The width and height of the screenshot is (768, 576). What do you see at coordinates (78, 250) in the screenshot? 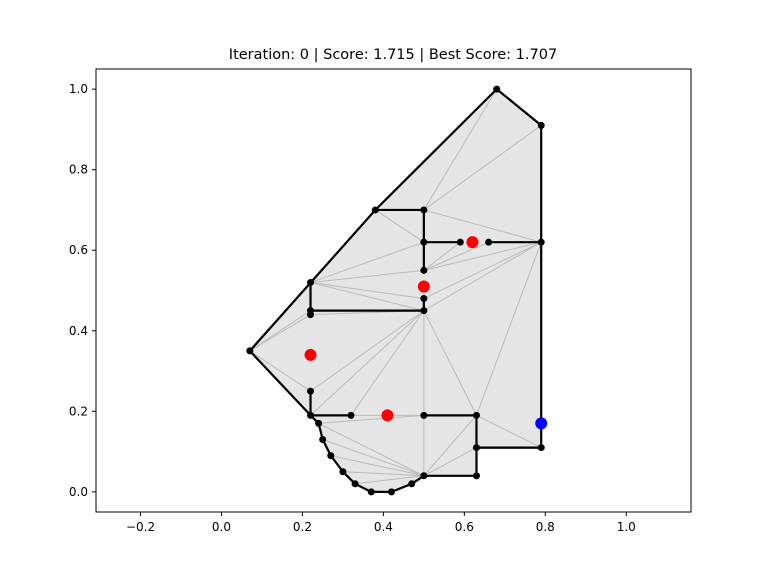
I see `y-tick-label: 0.6` at bounding box center [78, 250].